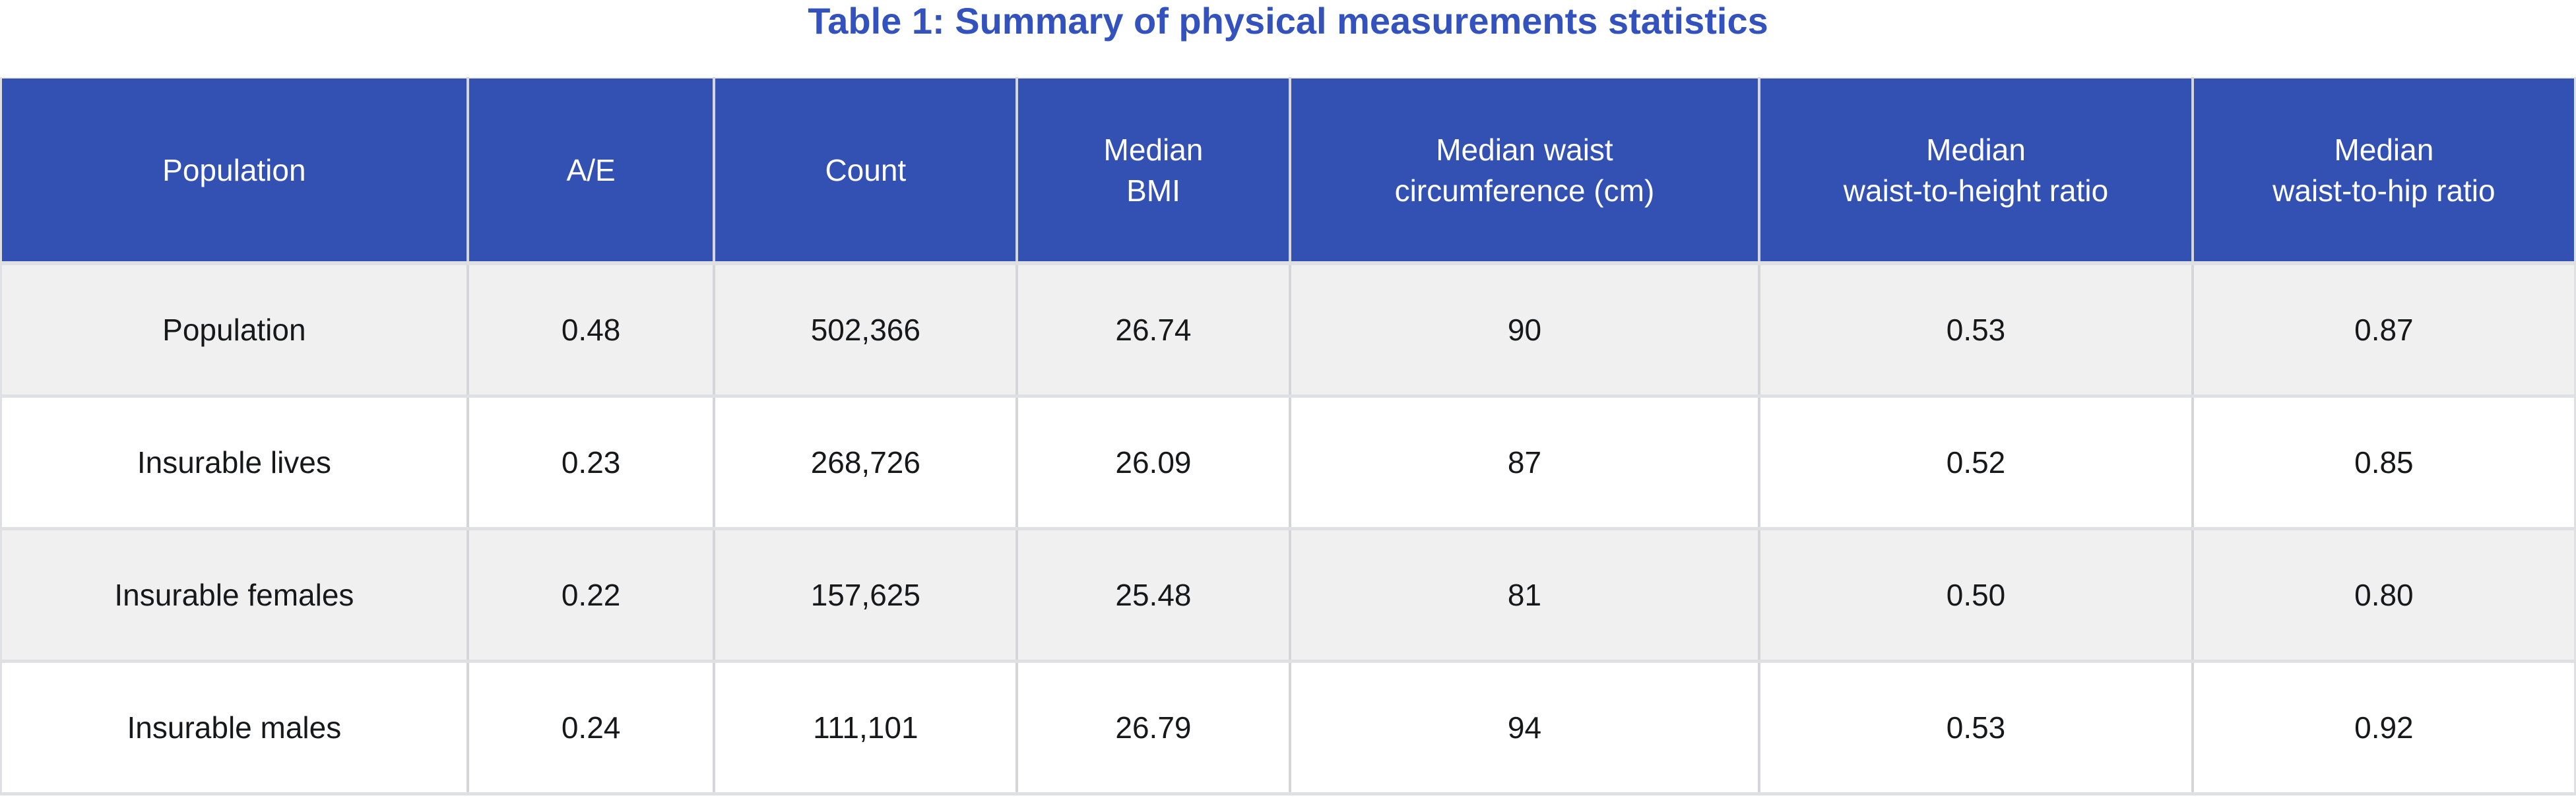  Describe the element at coordinates (1525, 728) in the screenshot. I see `median-waist-circumference-cell: 94` at that location.